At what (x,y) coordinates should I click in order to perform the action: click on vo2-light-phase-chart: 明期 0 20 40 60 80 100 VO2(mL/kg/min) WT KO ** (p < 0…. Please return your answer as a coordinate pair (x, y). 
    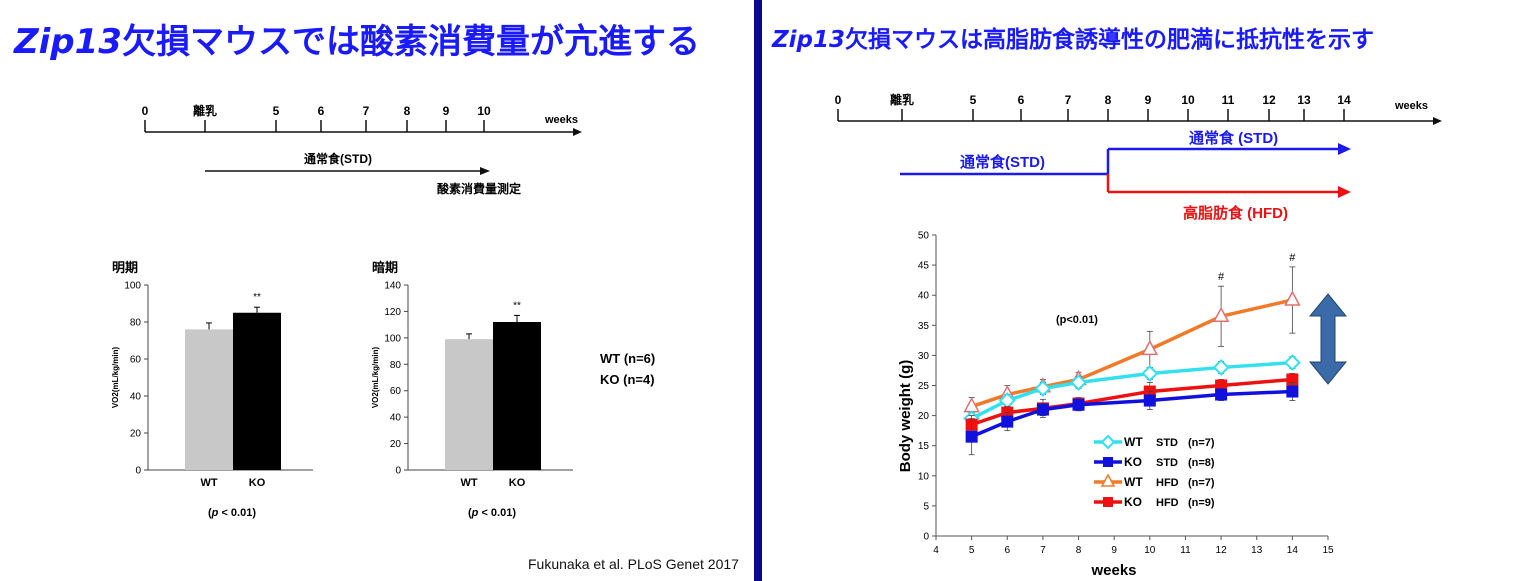
    Looking at the image, I should click on (212, 389).